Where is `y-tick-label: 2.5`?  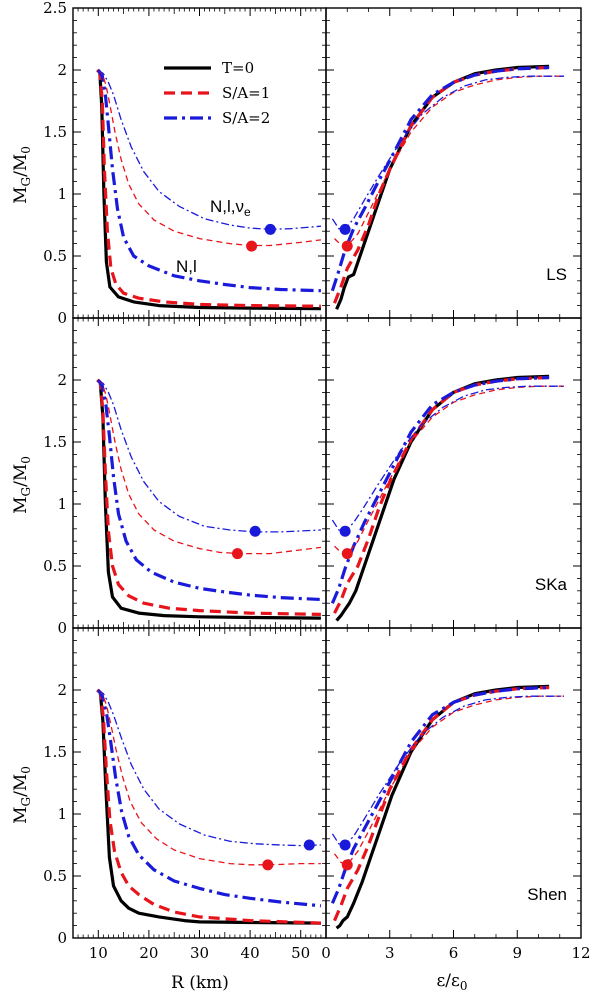
y-tick-label: 2.5 is located at coordinates (55, 8).